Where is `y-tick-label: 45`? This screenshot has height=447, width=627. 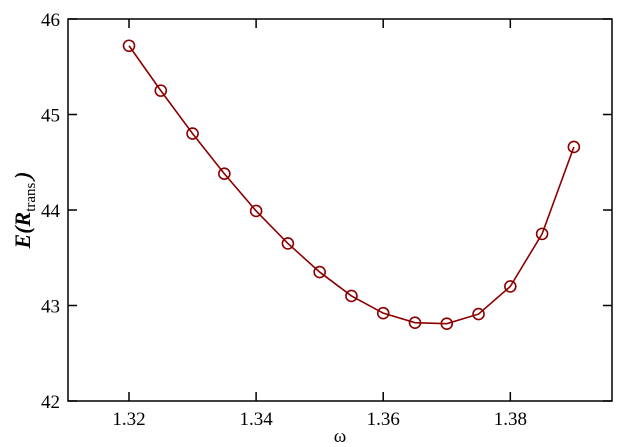
y-tick-label: 45 is located at coordinates (50, 116).